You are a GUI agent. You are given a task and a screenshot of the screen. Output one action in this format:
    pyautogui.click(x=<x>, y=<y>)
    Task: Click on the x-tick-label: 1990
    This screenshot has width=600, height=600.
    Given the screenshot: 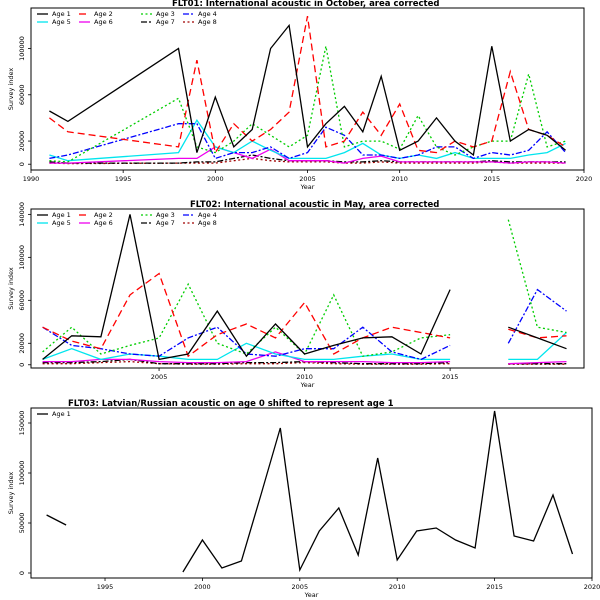 What is the action you would take?
    pyautogui.click(x=31, y=179)
    